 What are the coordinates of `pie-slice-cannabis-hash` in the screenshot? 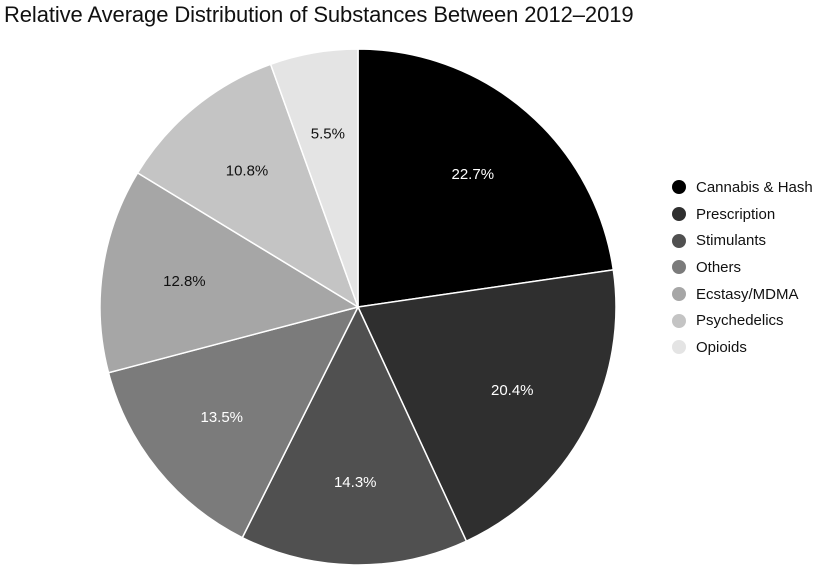 It's located at (486, 178).